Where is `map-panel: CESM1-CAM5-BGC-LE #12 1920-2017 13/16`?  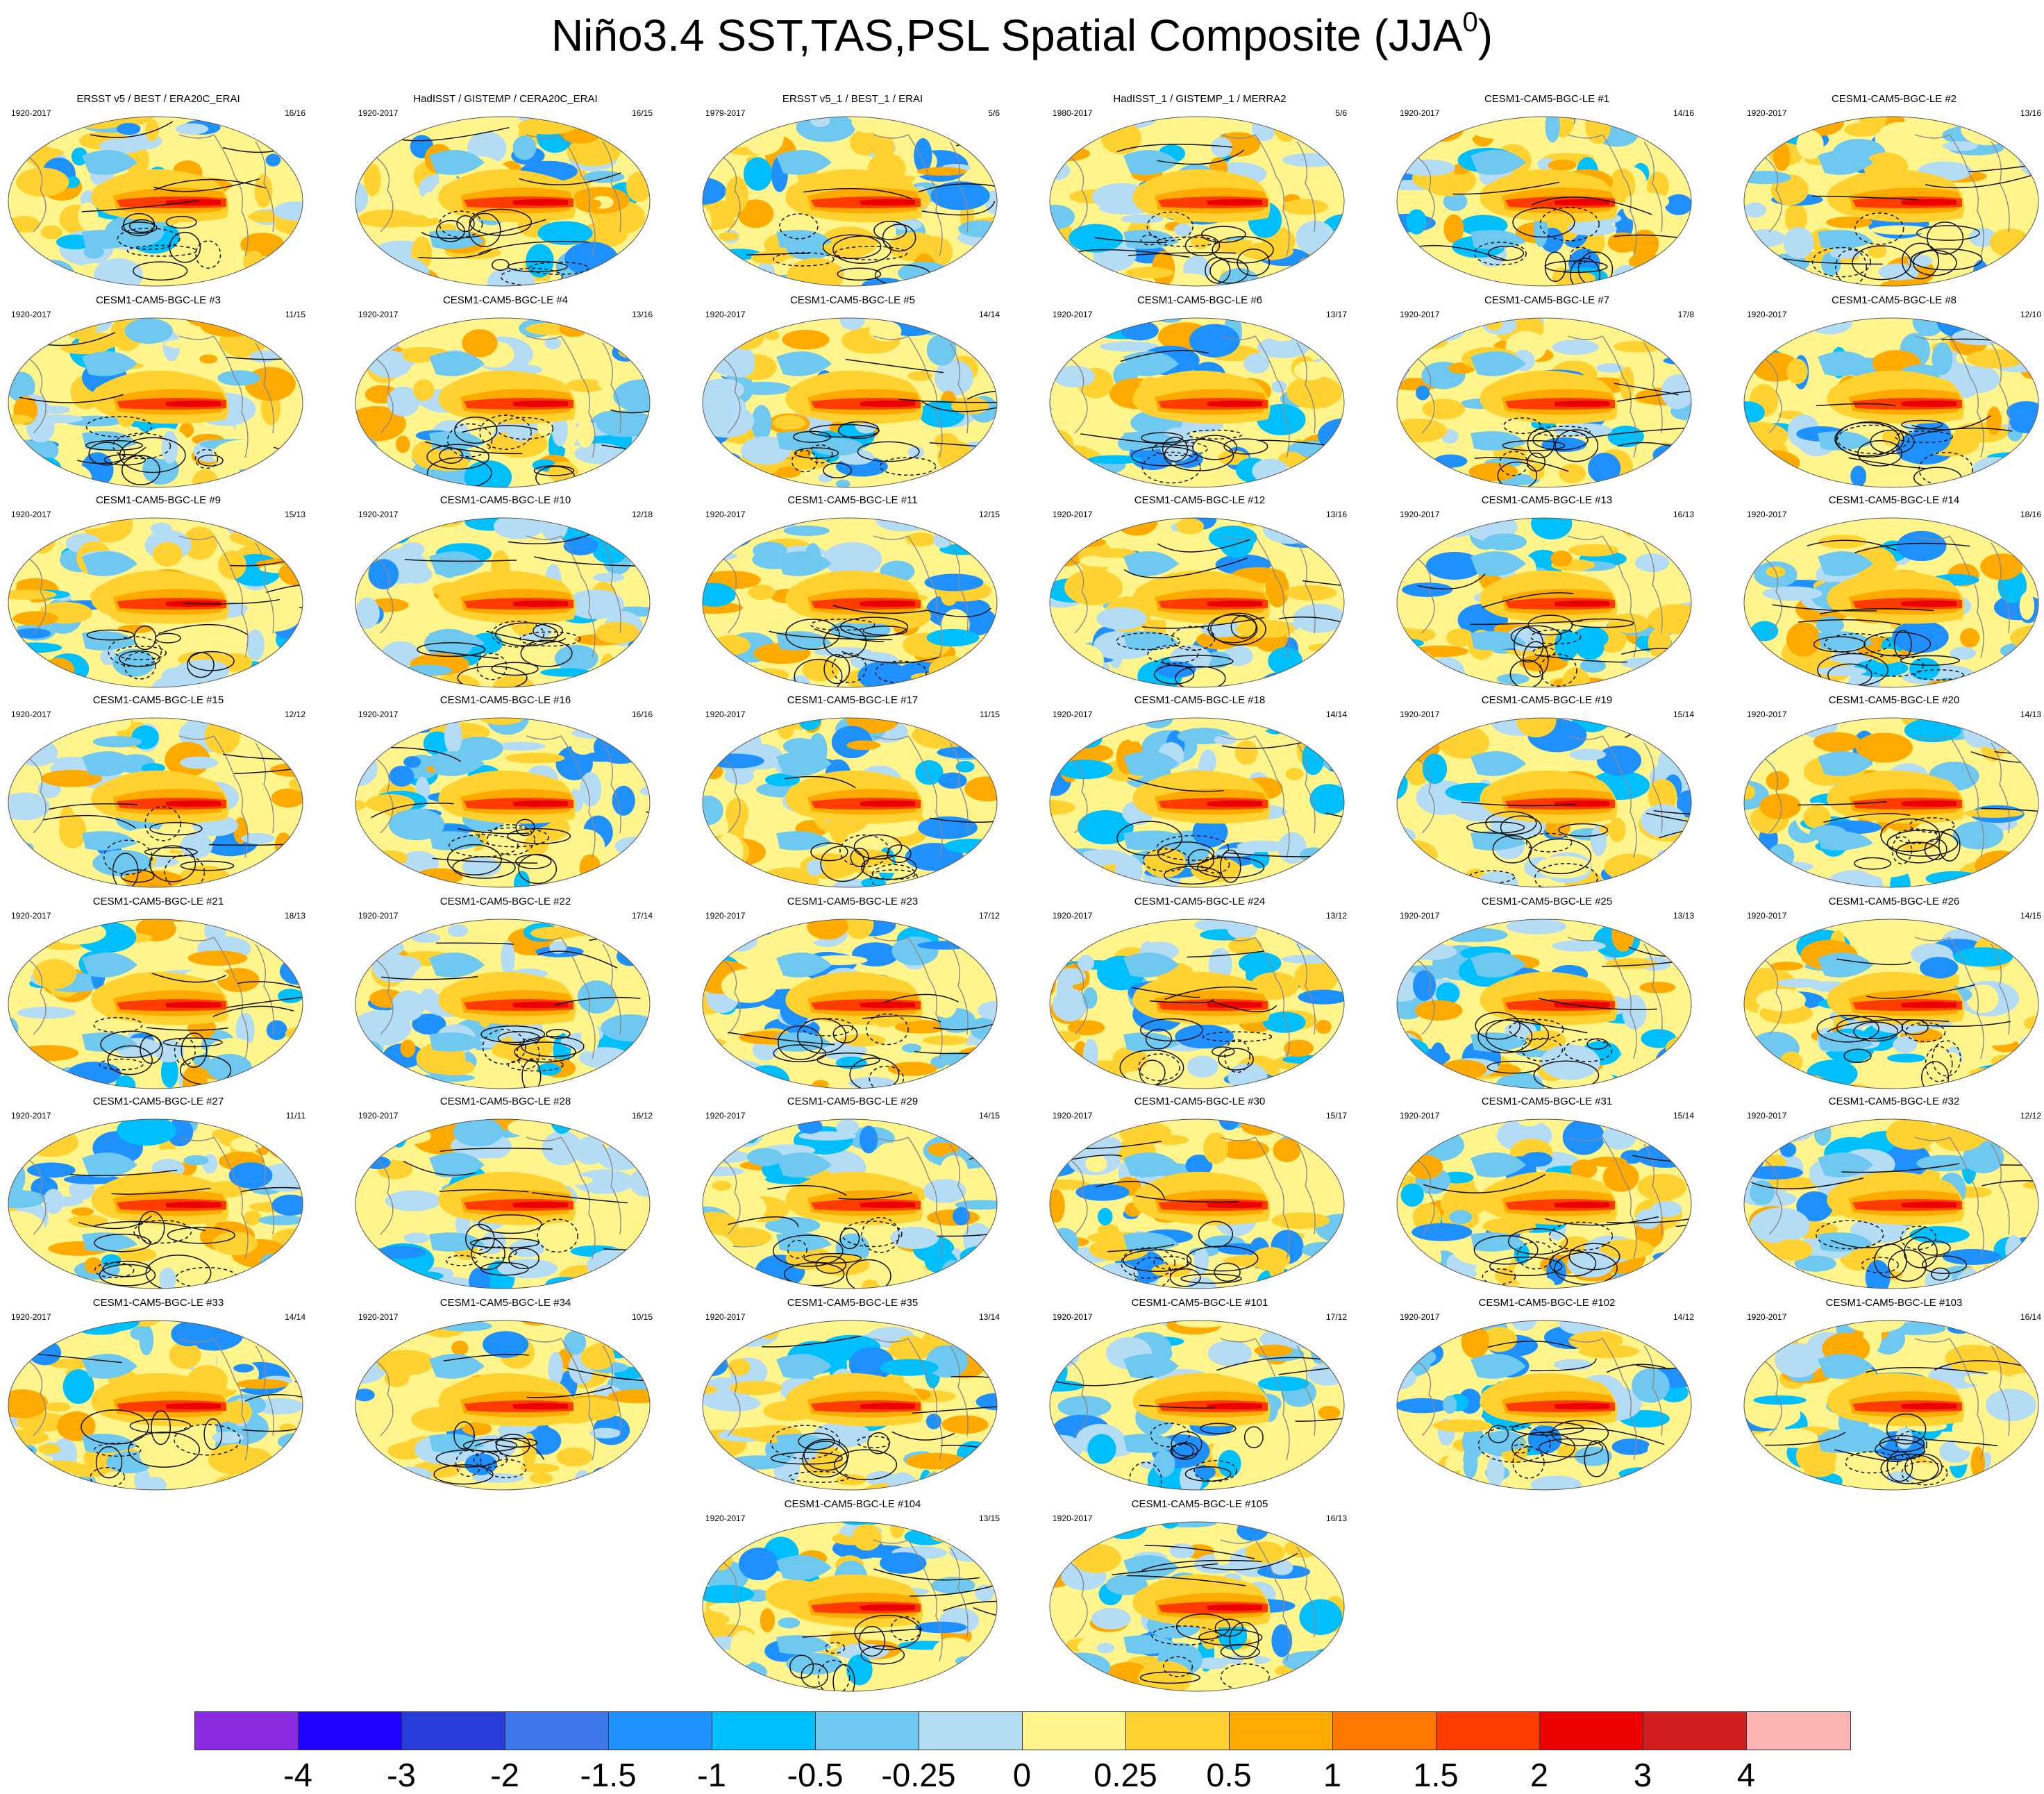
map-panel: CESM1-CAM5-BGC-LE #12 1920-2017 13/16 is located at coordinates (1199, 592).